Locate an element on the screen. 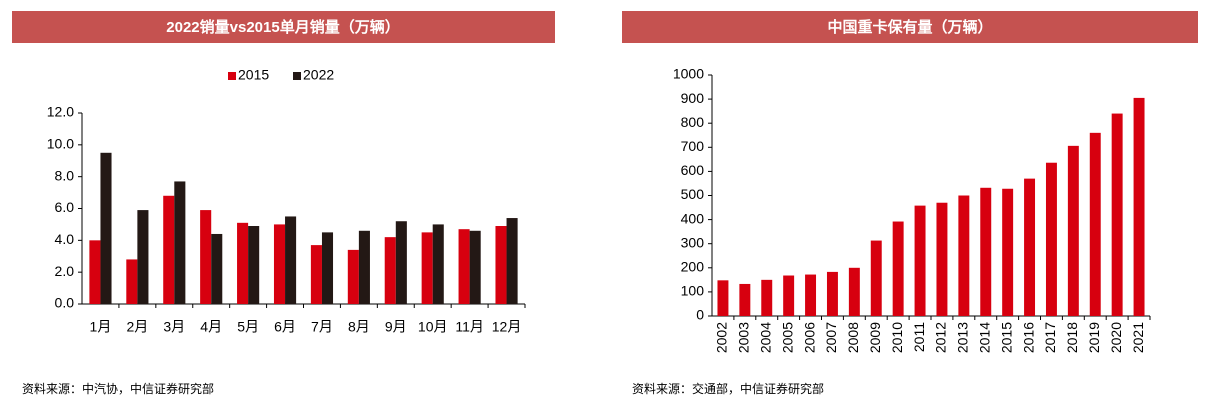  y-tick-label: 800 is located at coordinates (693, 122).